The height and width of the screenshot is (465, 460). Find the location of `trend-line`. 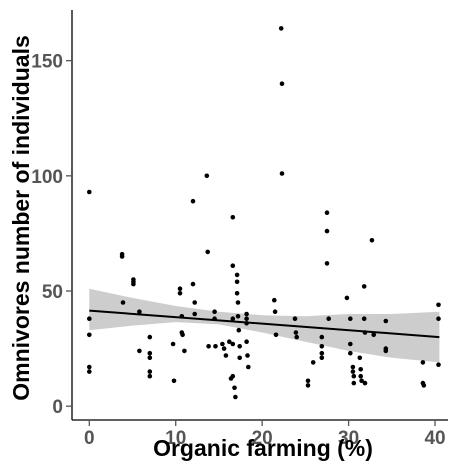

trend-line is located at coordinates (264, 324).